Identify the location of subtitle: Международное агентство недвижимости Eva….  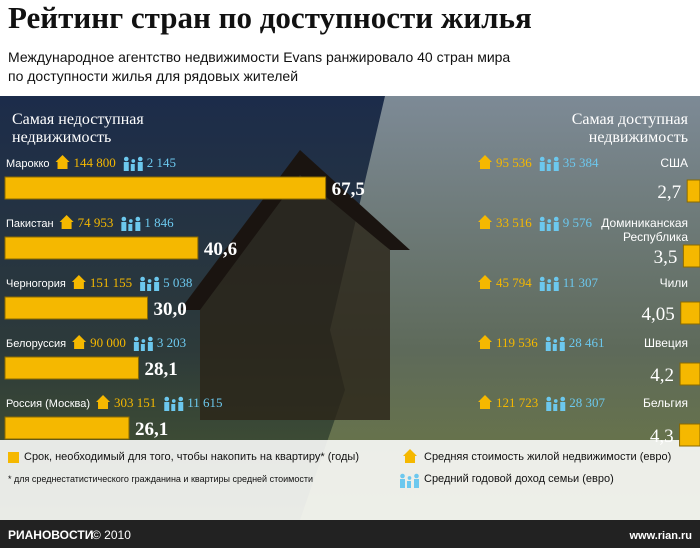
(259, 57).